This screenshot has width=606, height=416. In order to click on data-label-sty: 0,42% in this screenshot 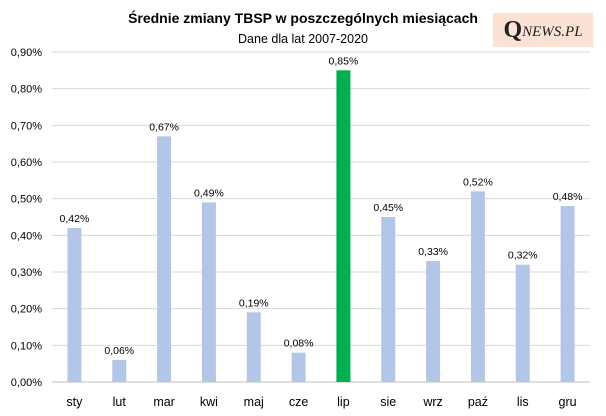, I will do `click(75, 219)`.